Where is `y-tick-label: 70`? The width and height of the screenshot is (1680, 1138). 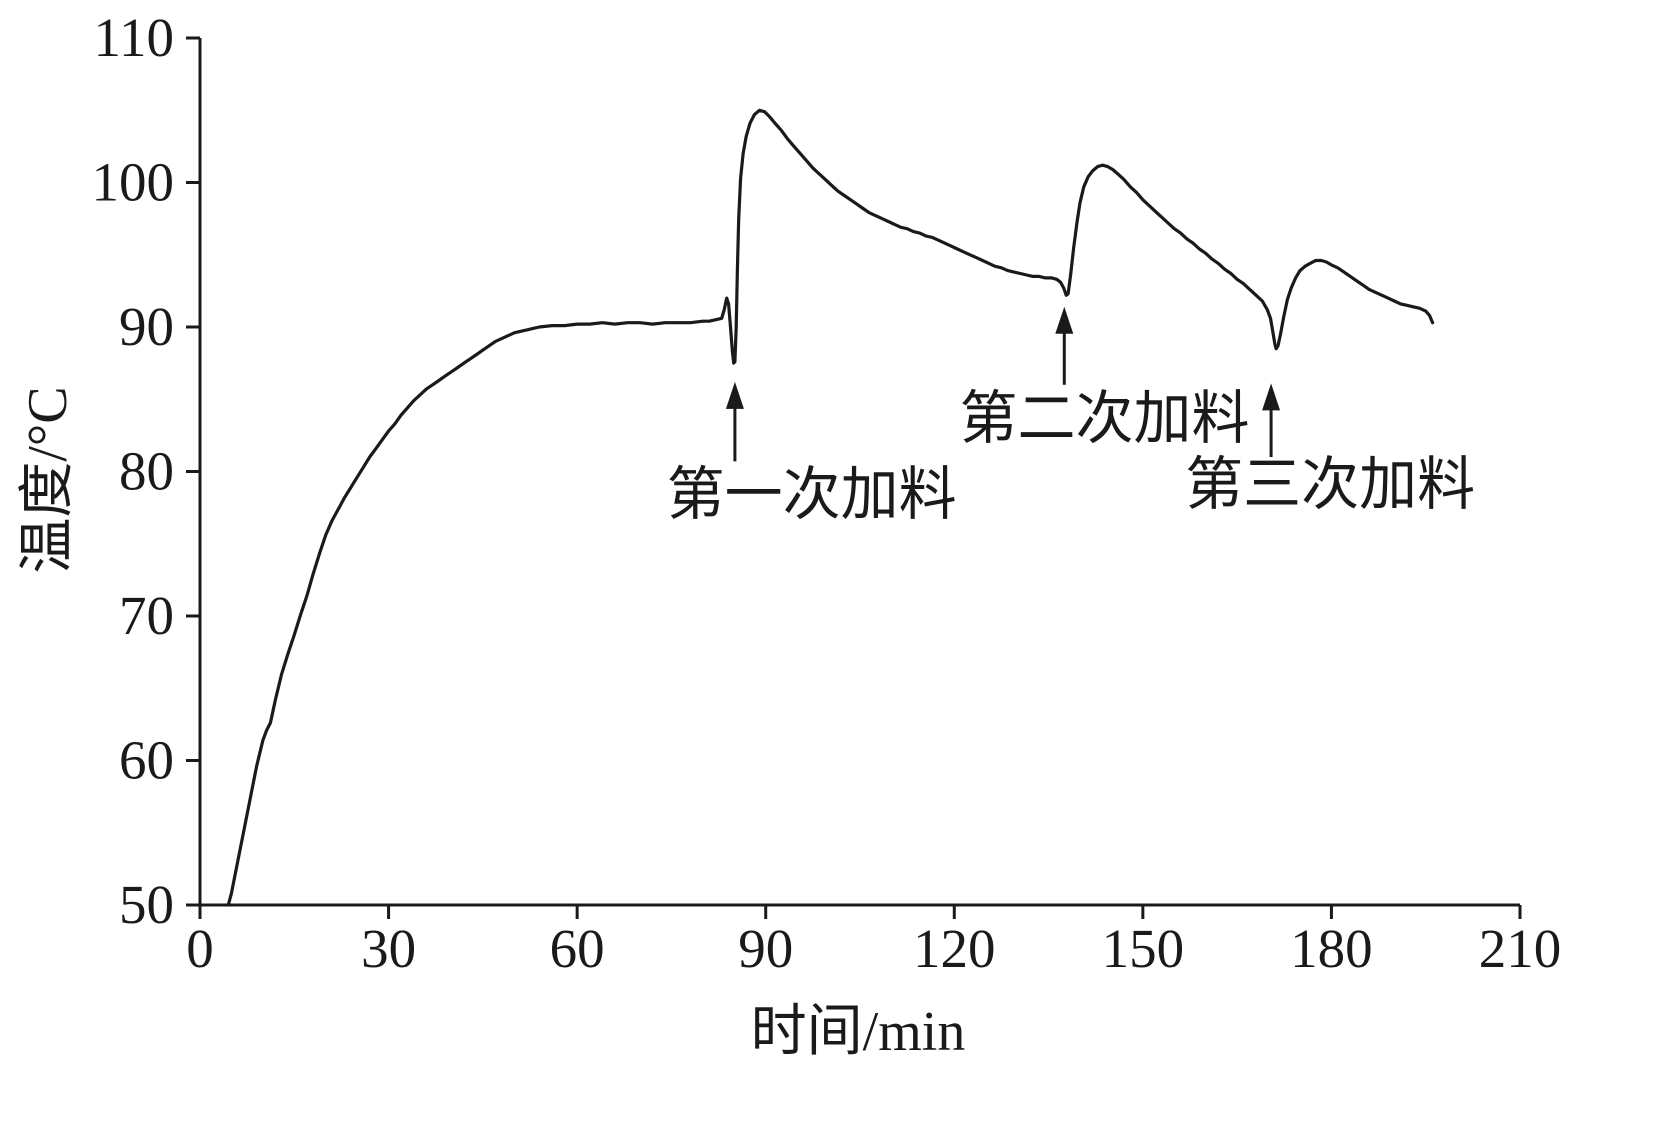
y-tick-label: 70 is located at coordinates (146, 615).